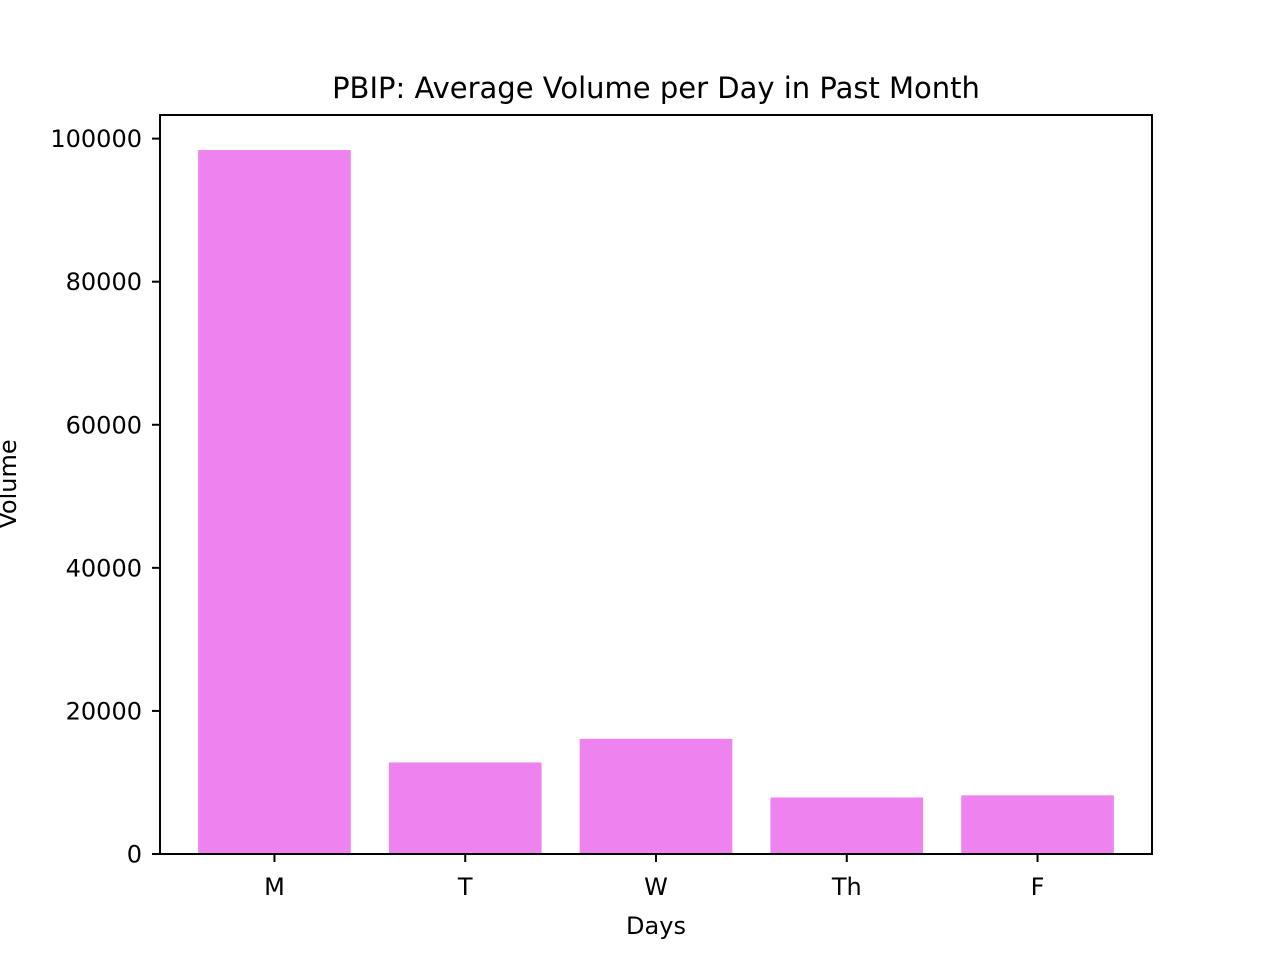  What do you see at coordinates (274, 887) in the screenshot?
I see `x-tick-label-m: M` at bounding box center [274, 887].